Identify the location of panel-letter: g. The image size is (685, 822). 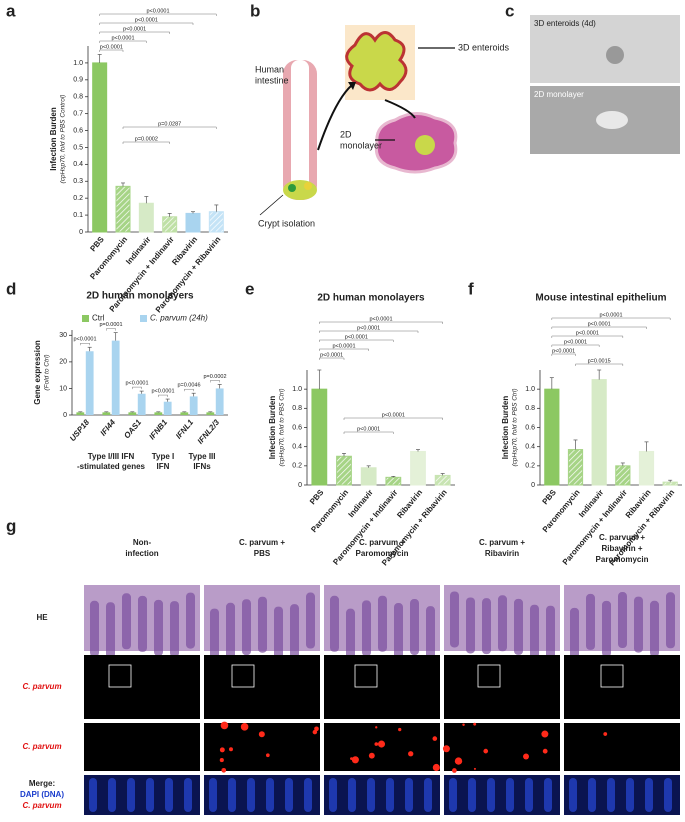
(11, 525).